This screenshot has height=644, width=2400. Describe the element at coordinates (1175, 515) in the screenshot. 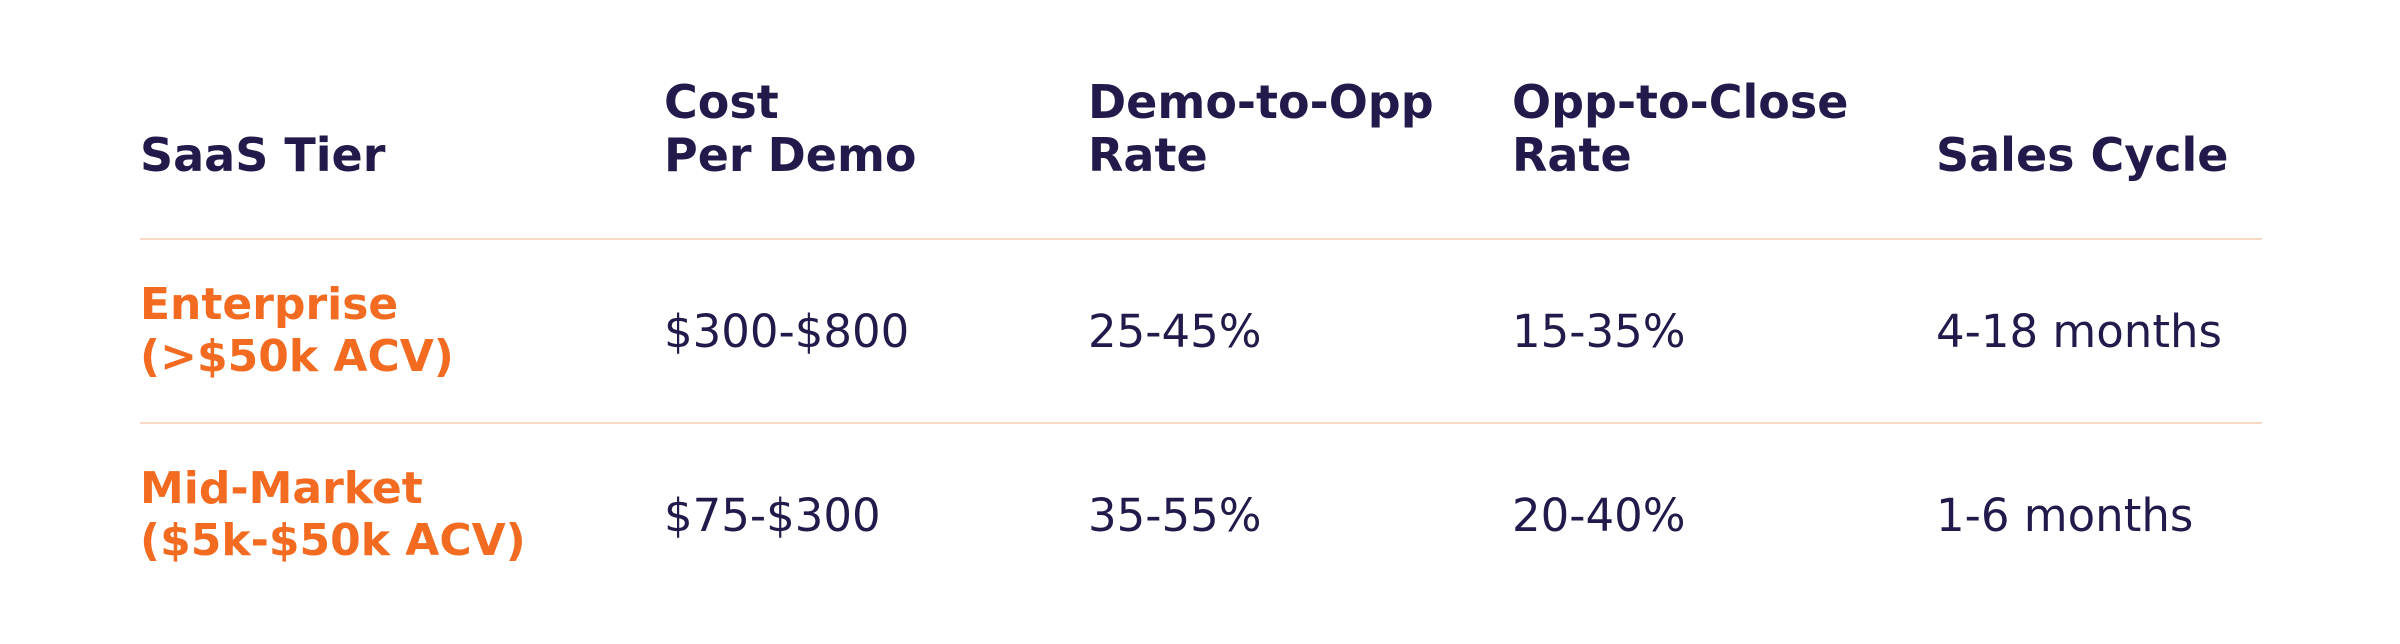

I see `demo-to-opp-rate-cell: 35-55%` at that location.